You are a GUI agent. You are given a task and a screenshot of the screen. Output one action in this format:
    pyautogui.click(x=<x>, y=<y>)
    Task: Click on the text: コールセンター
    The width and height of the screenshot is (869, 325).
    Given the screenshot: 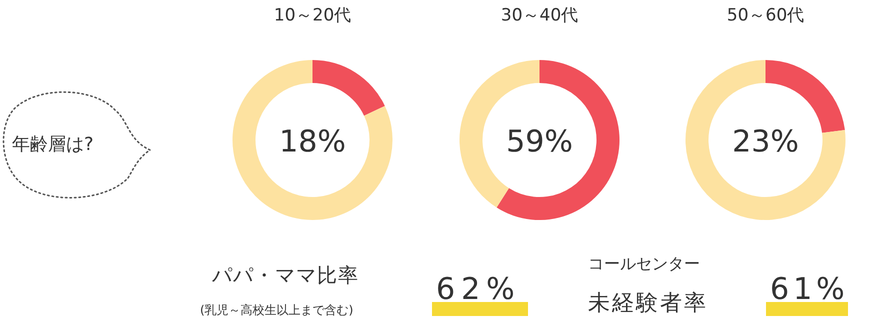 What is the action you would take?
    pyautogui.click(x=644, y=264)
    